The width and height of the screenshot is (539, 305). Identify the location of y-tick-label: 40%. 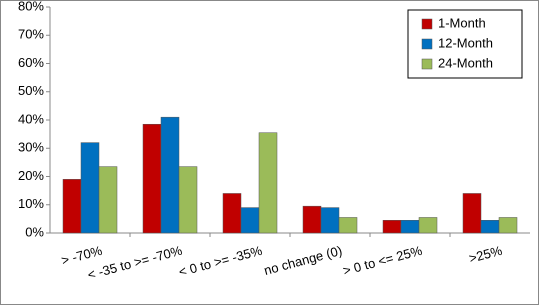
(31, 118).